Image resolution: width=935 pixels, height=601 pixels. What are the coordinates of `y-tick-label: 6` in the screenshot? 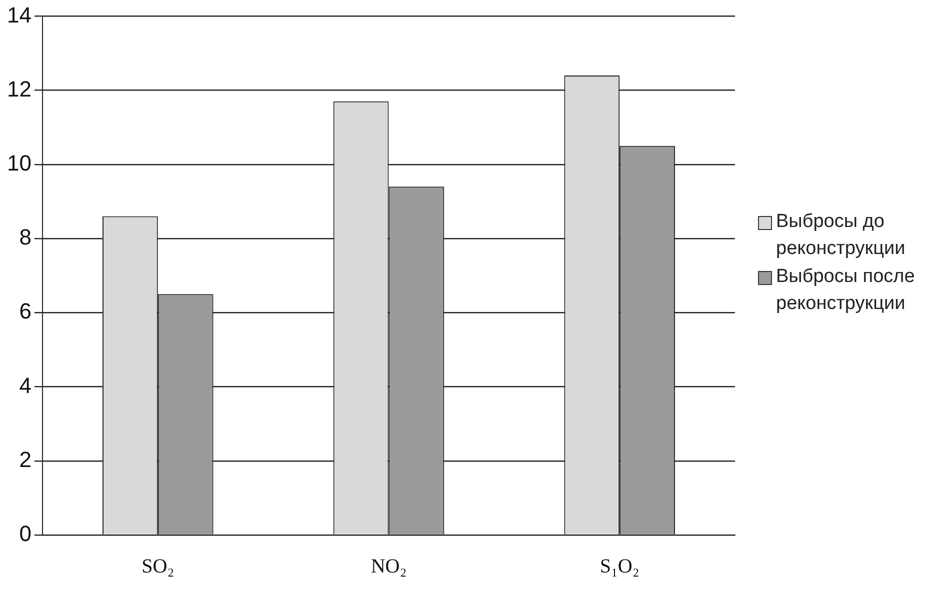 It's located at (25, 311).